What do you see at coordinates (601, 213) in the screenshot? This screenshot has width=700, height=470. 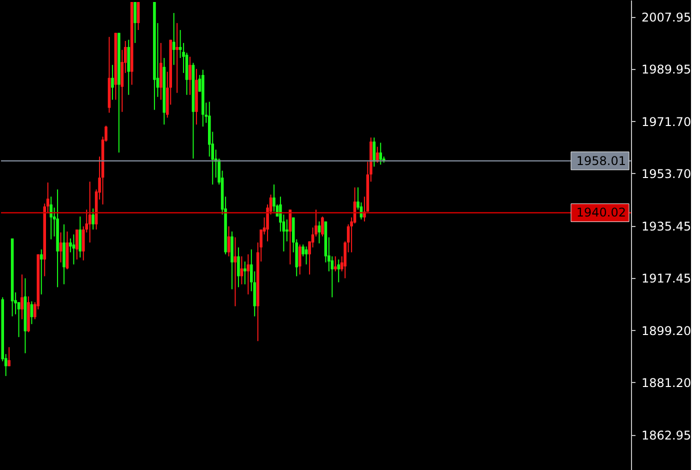 I see `ref-line-label: 1940.02` at bounding box center [601, 213].